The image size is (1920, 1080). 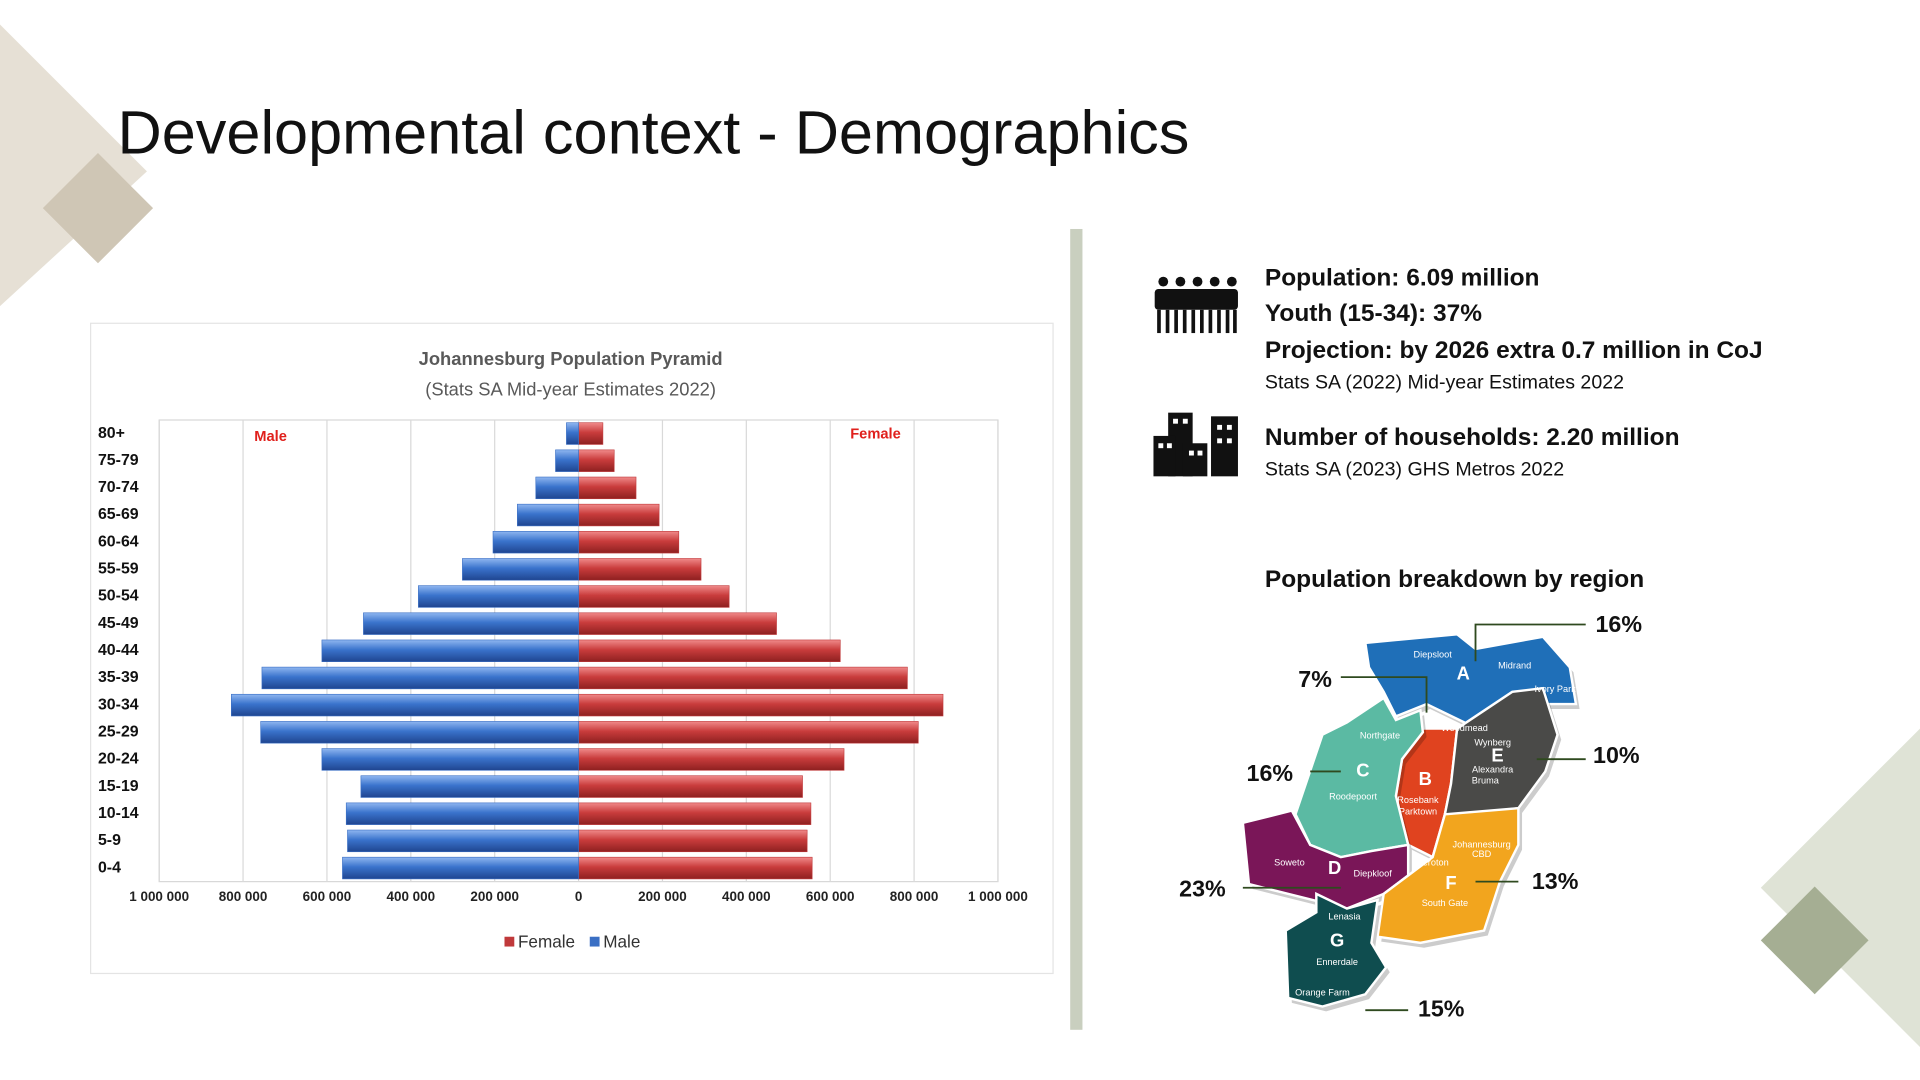 I want to click on place-label: Aeroton, so click(x=1433, y=863).